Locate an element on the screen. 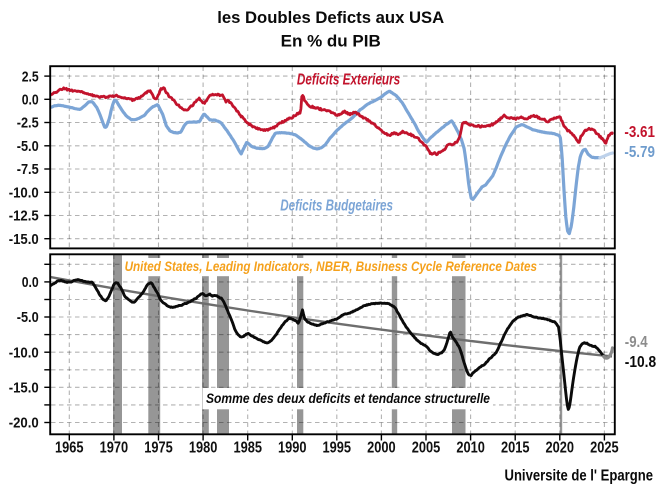  svg-text: En % du PIB is located at coordinates (331, 41).